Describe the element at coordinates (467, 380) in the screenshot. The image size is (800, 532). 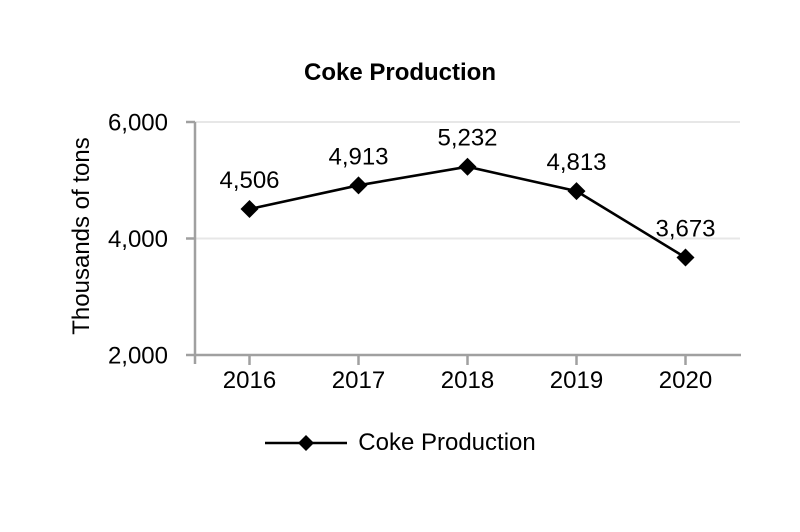
I see `x-tick-label: 2018` at that location.